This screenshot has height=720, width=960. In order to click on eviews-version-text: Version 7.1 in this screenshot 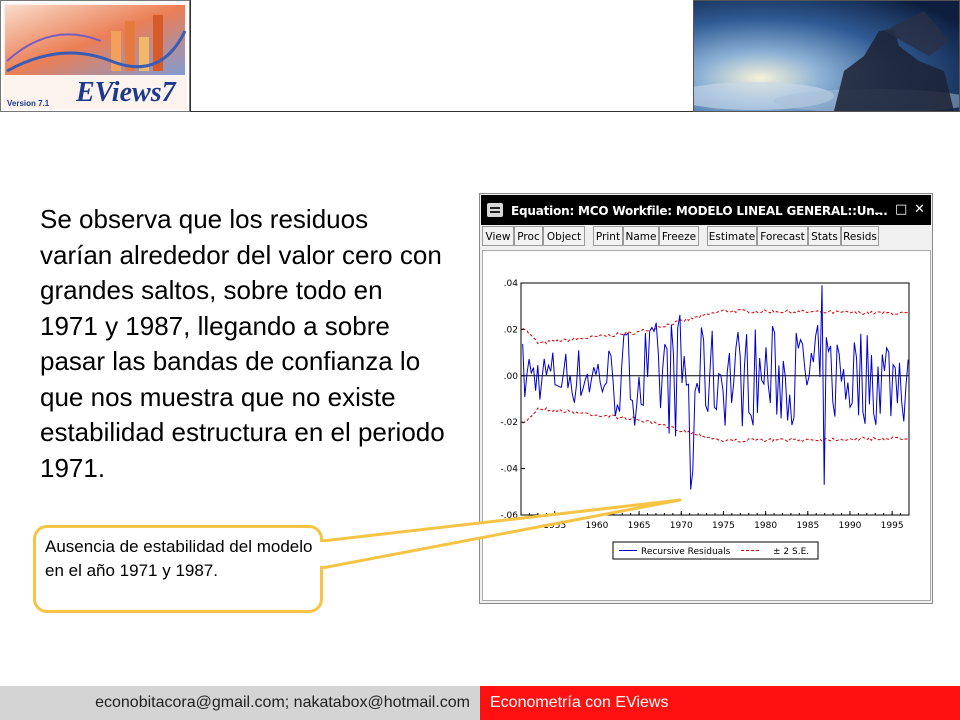, I will do `click(28, 103)`.